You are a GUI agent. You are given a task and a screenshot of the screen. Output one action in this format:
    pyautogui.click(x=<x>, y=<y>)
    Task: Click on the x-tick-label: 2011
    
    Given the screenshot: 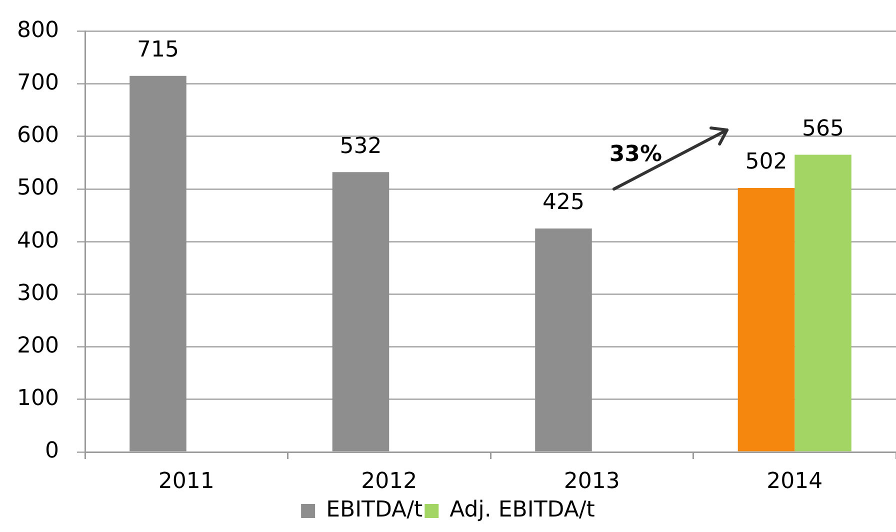 What is the action you would take?
    pyautogui.click(x=186, y=481)
    